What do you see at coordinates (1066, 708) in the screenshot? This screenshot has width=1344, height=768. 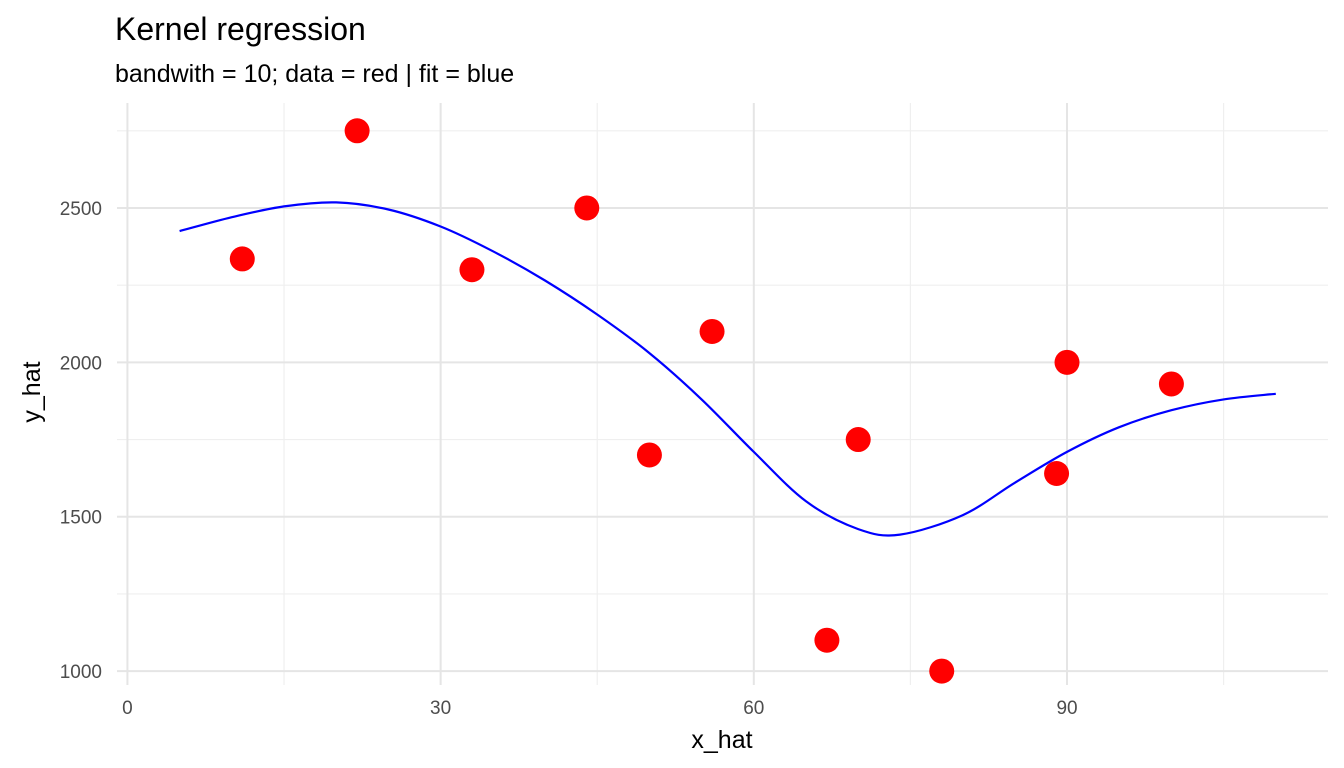 I see `x-tick-label: 90` at bounding box center [1066, 708].